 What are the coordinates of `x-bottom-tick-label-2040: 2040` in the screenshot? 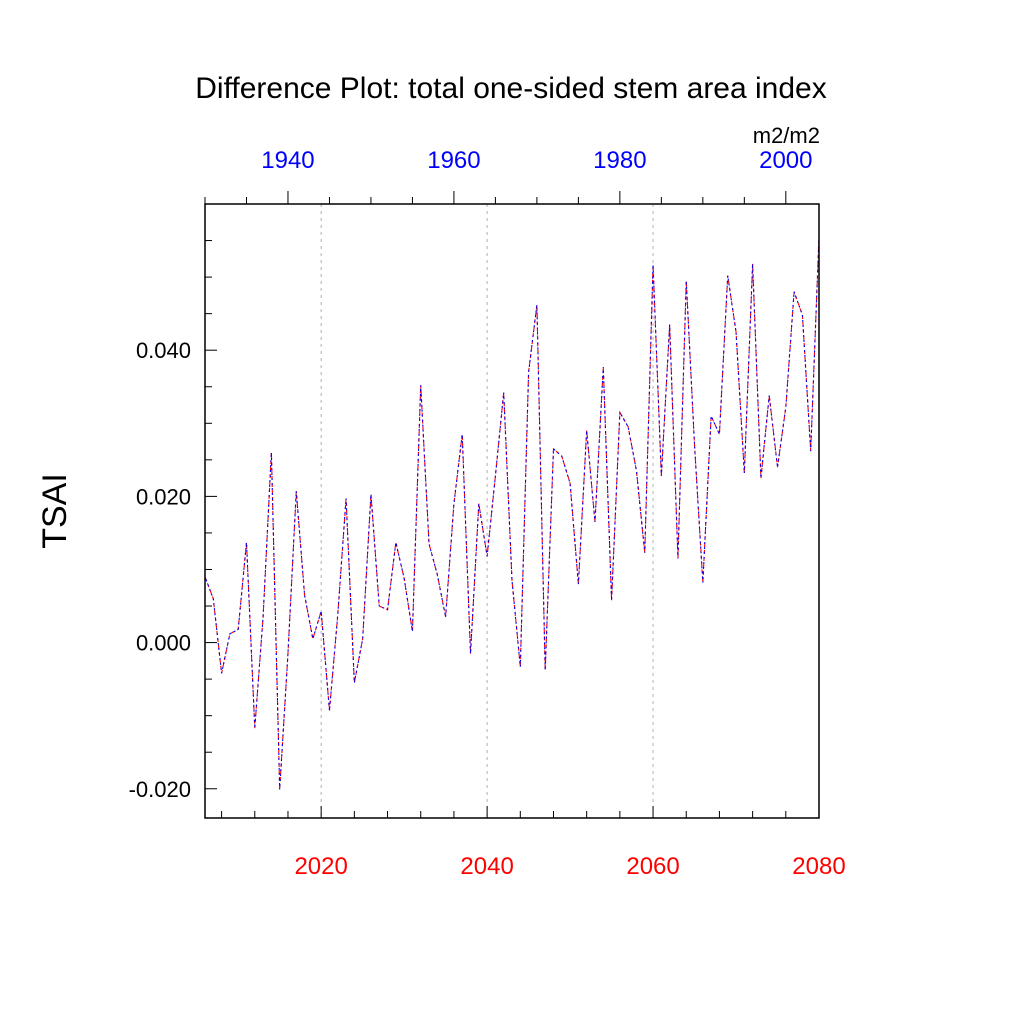 It's located at (486, 866).